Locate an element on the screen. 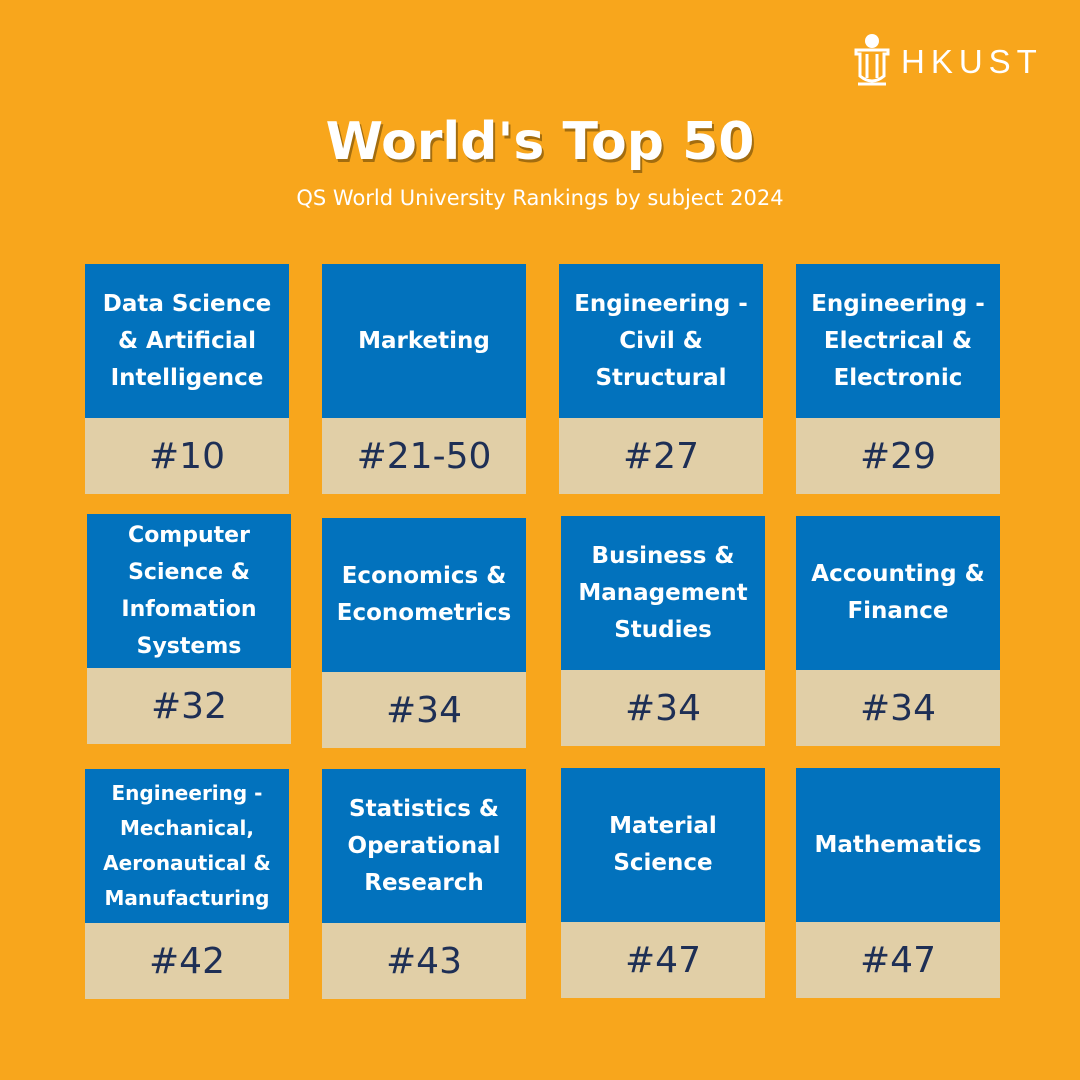 The image size is (1080, 1080). subject-label: Data Science & Artificial Intelligence is located at coordinates (187, 340).